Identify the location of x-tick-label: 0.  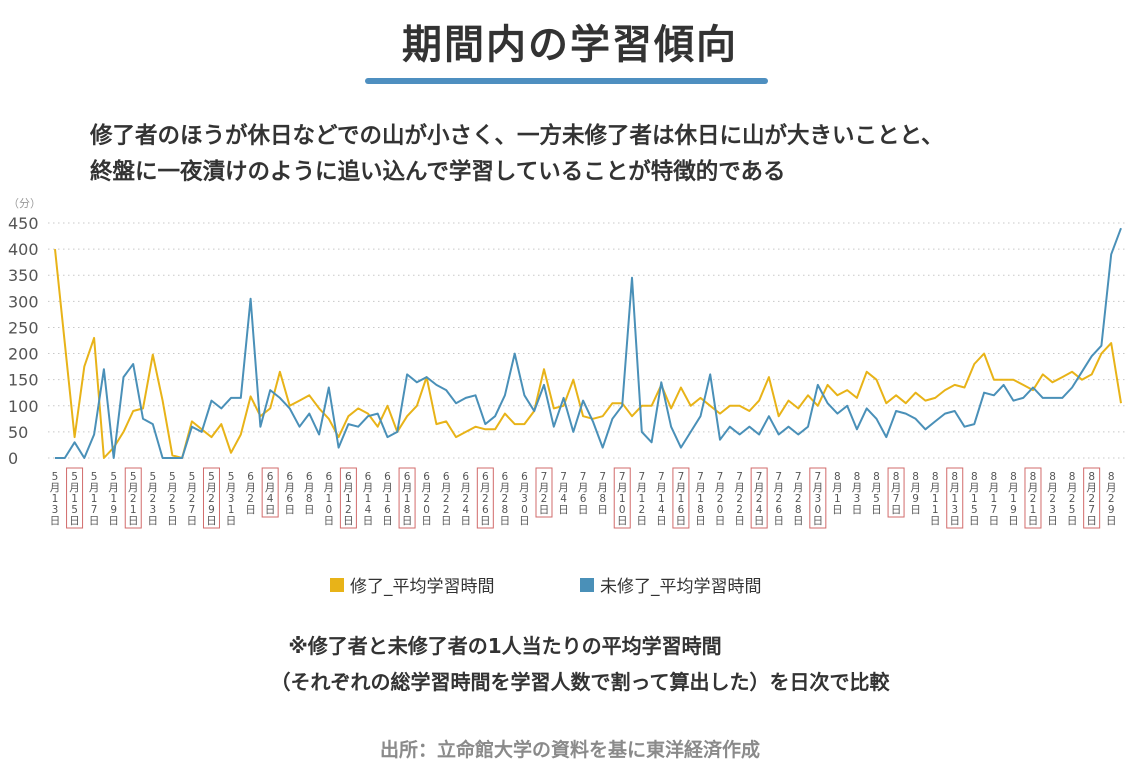
(720, 510).